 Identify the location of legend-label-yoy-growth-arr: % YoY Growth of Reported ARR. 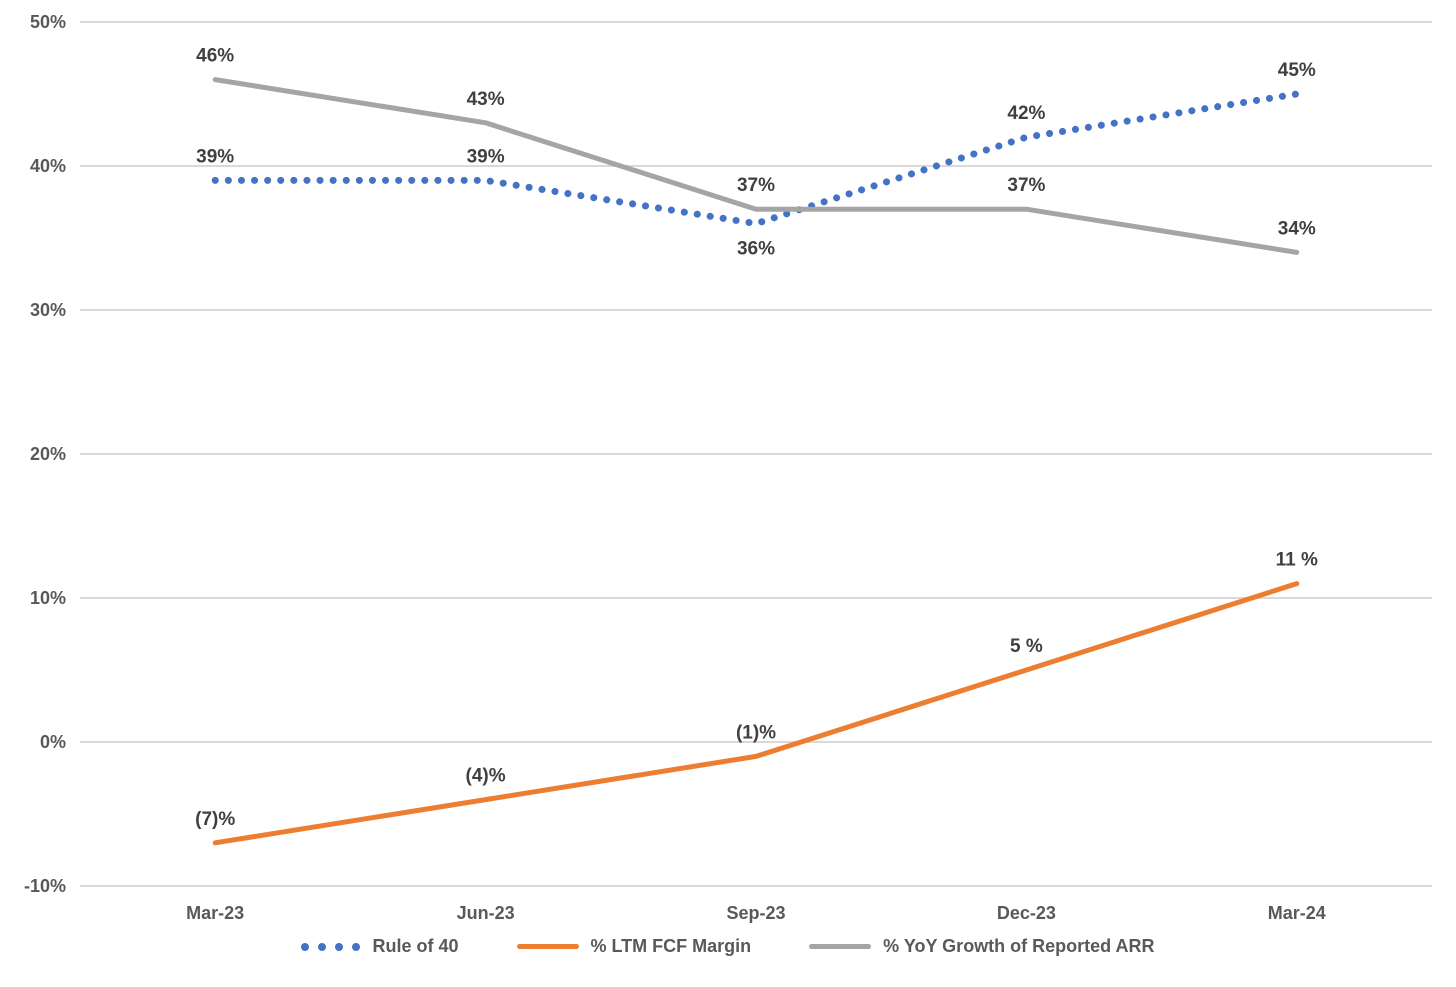
(1019, 946).